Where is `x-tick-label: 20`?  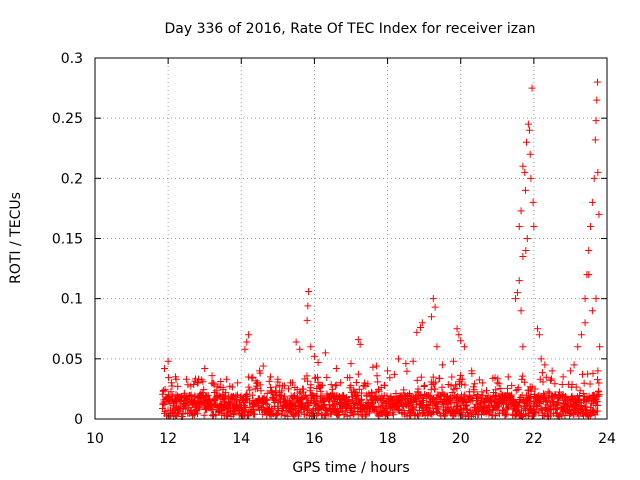 x-tick-label: 20 is located at coordinates (461, 439).